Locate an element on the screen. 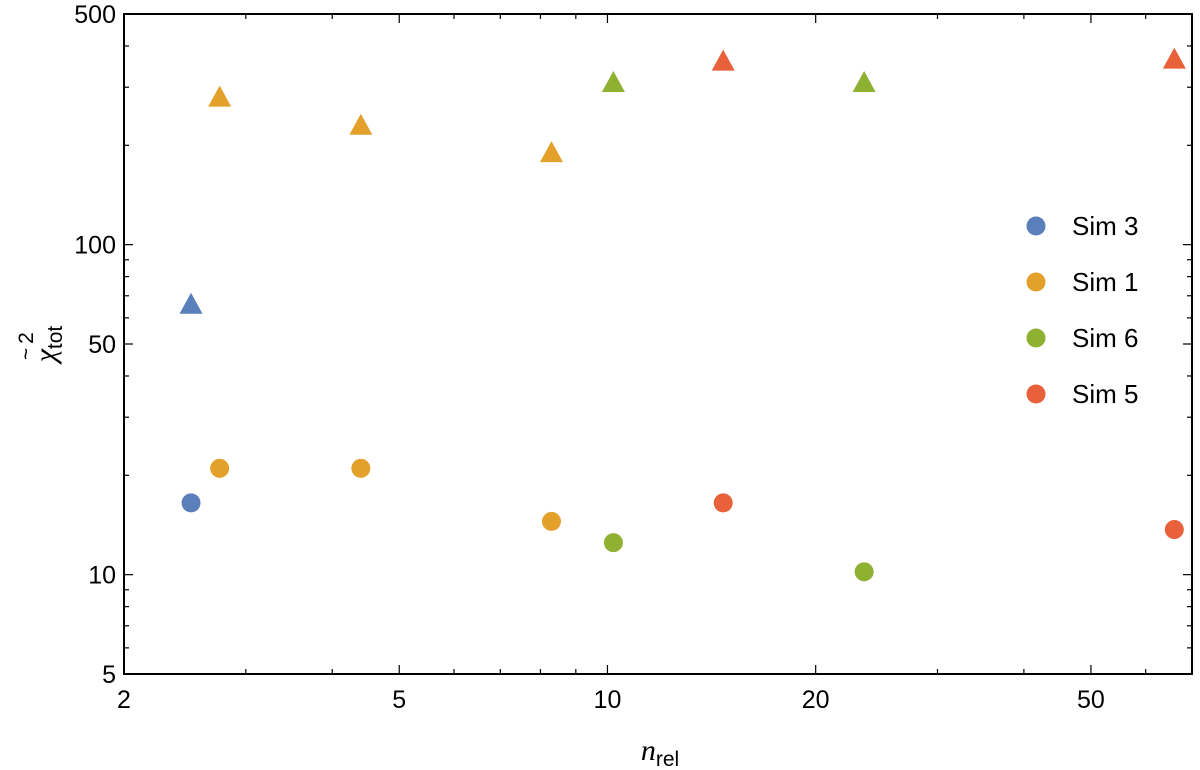 The width and height of the screenshot is (1200, 770). svg-text: χtot is located at coordinates (48, 346).